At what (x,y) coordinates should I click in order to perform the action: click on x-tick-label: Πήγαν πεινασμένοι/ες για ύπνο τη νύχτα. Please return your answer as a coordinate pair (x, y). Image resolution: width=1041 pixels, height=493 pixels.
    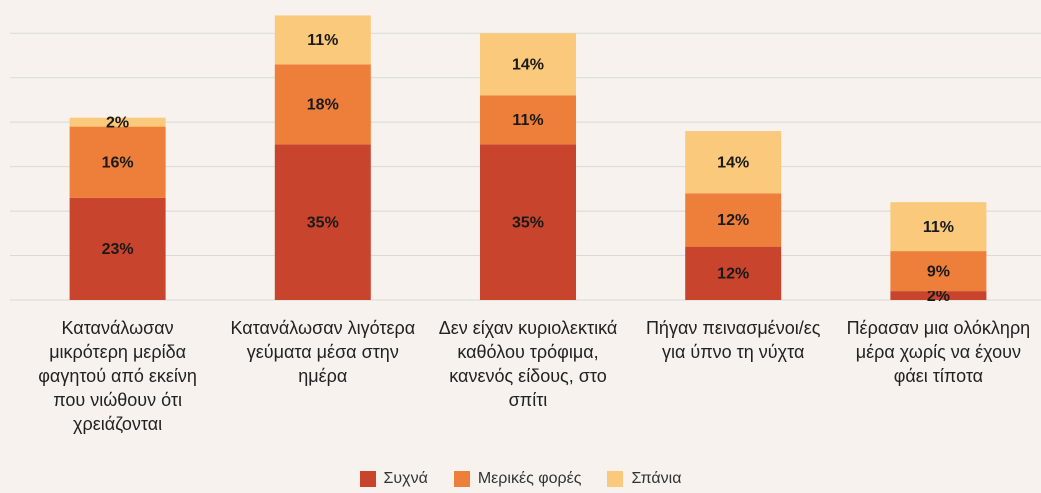
    Looking at the image, I should click on (733, 340).